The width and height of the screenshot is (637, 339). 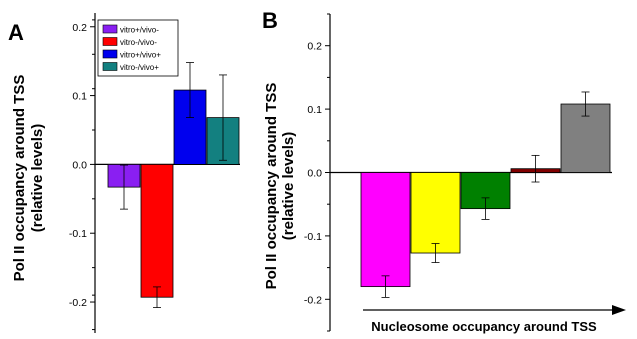 I want to click on legend-label-2: vitro-/vivo-, so click(x=138, y=42).